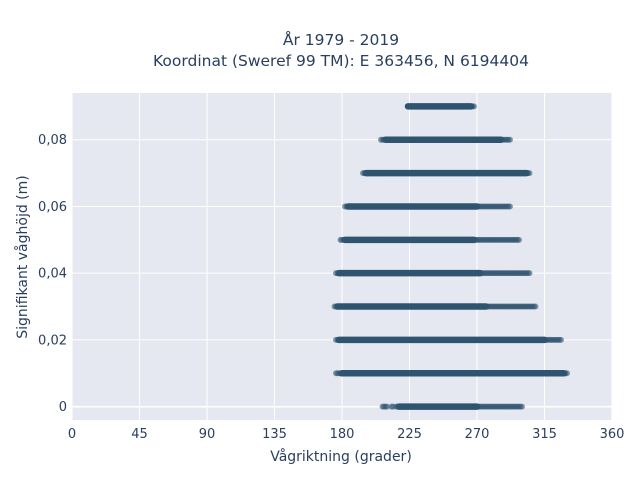 The height and width of the screenshot is (480, 640). What do you see at coordinates (52, 207) in the screenshot?
I see `y-tick-label: 0,06` at bounding box center [52, 207].